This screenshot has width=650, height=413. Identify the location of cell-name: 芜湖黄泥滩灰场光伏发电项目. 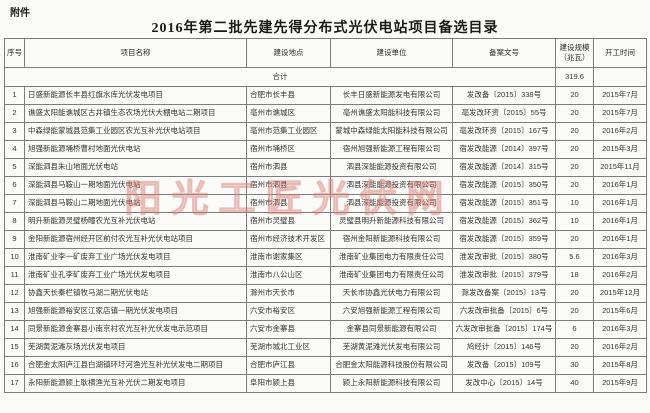
(135, 347).